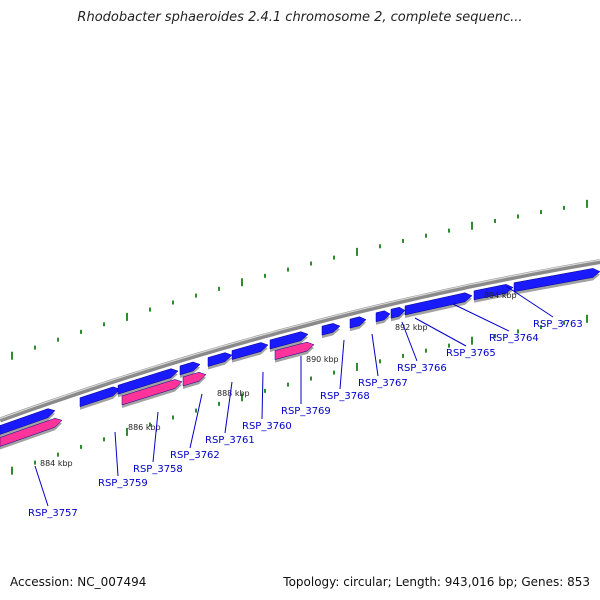 This screenshot has width=600, height=600. I want to click on gene-label: RSP_3765, so click(471, 353).